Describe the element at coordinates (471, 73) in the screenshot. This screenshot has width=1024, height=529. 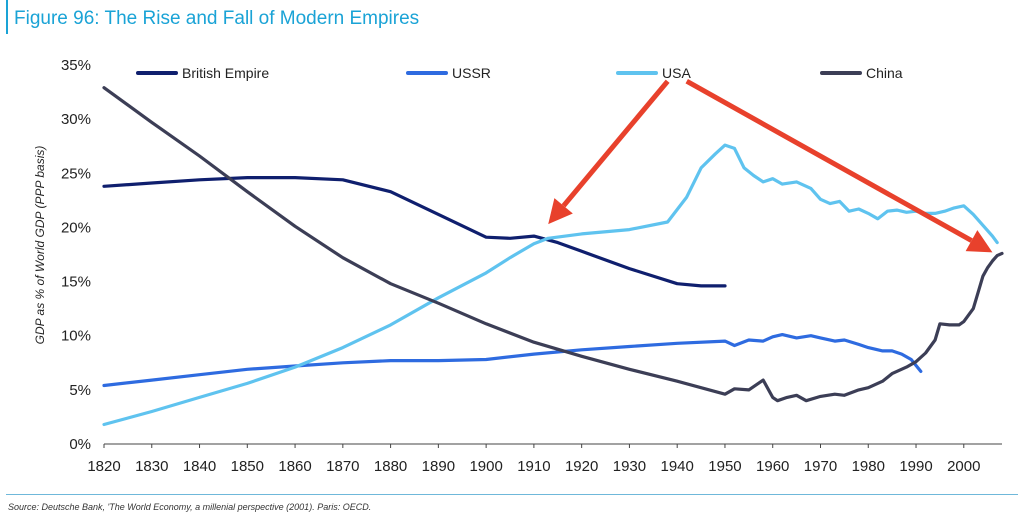
I see `legend-label: USSR` at that location.